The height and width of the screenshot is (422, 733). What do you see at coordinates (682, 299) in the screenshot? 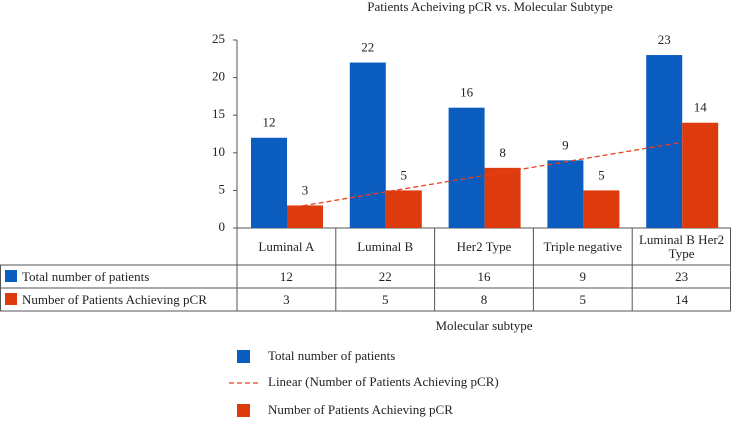
I see `table-cell: 14` at bounding box center [682, 299].